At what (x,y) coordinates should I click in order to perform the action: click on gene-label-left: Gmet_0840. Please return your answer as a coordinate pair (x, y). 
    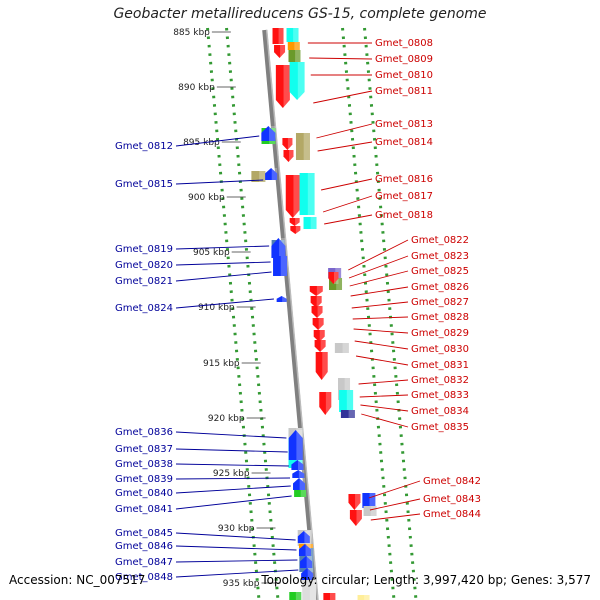
    Looking at the image, I should click on (144, 493).